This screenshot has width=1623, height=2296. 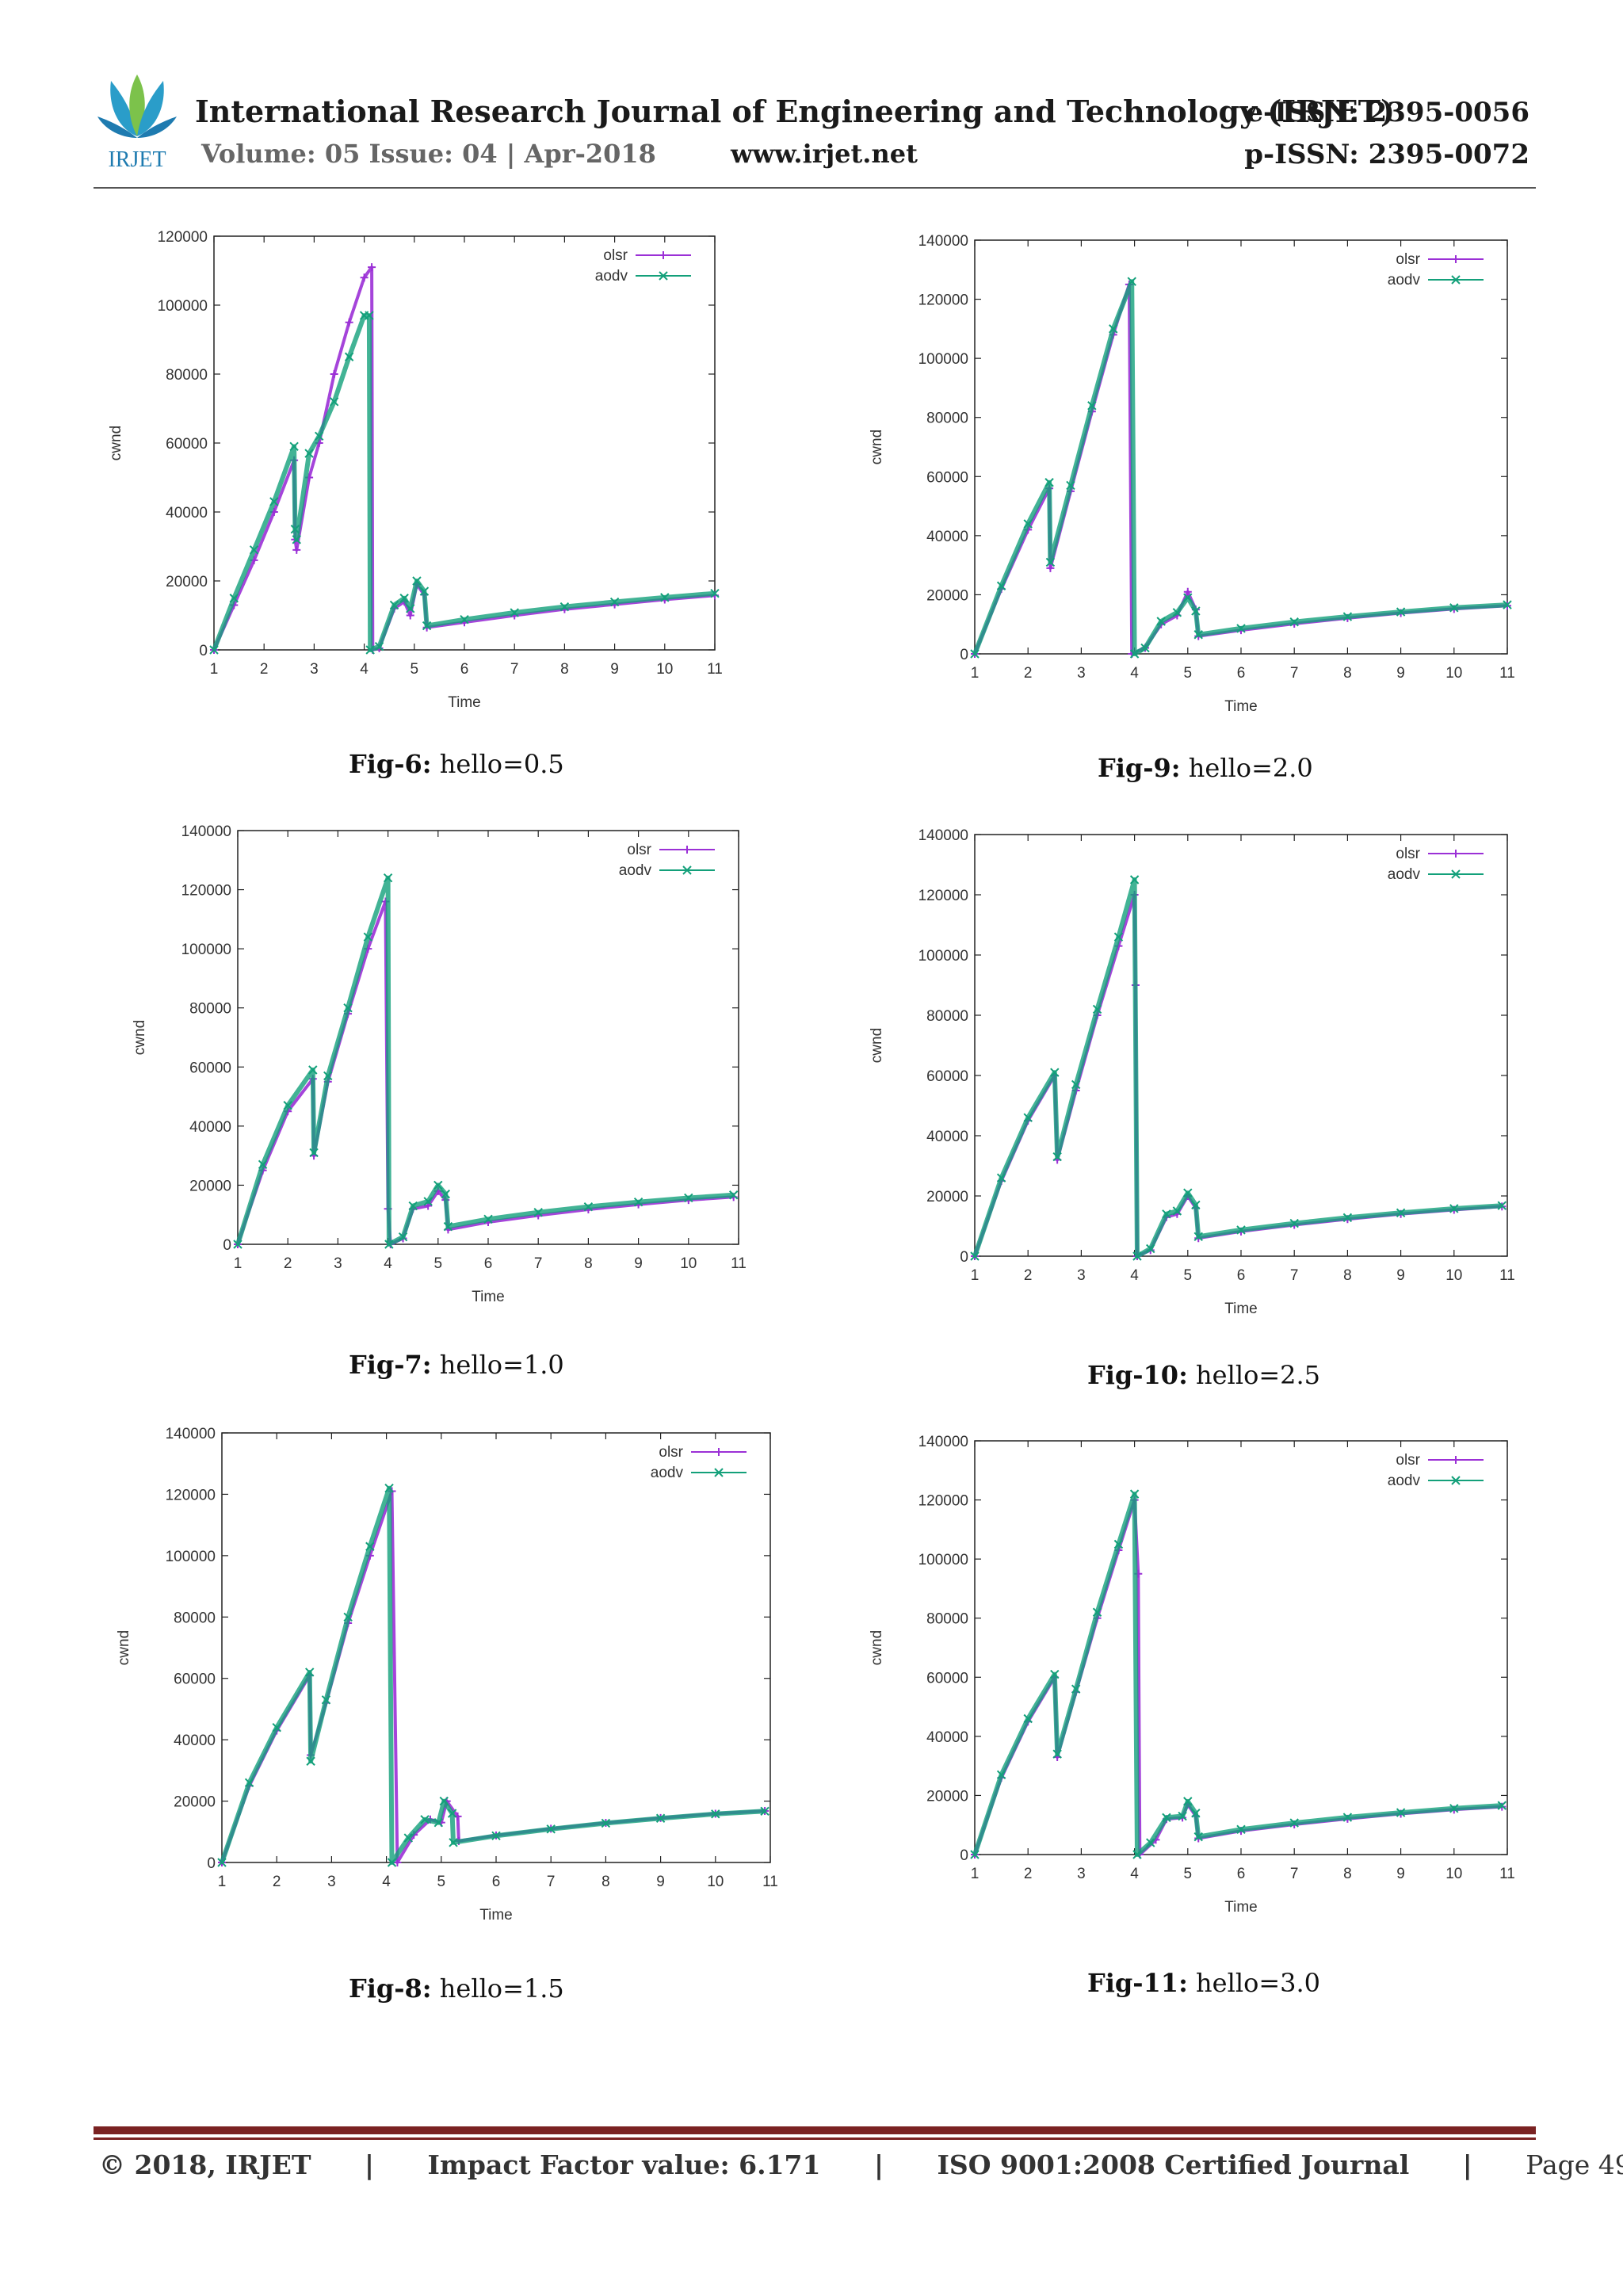 I want to click on legend-label-aodv: aodv, so click(x=635, y=870).